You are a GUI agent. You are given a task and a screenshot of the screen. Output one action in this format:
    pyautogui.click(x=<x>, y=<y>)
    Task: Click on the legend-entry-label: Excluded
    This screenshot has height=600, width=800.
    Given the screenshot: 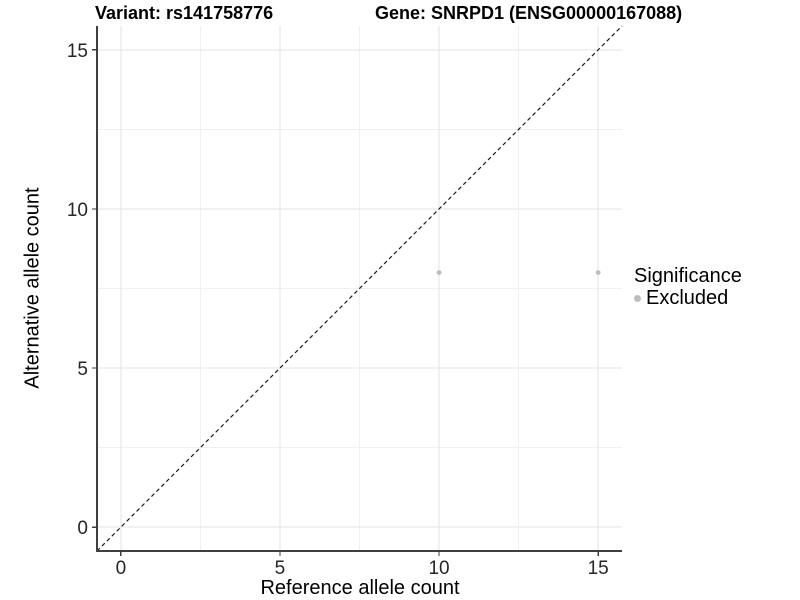 What is the action you would take?
    pyautogui.click(x=687, y=298)
    